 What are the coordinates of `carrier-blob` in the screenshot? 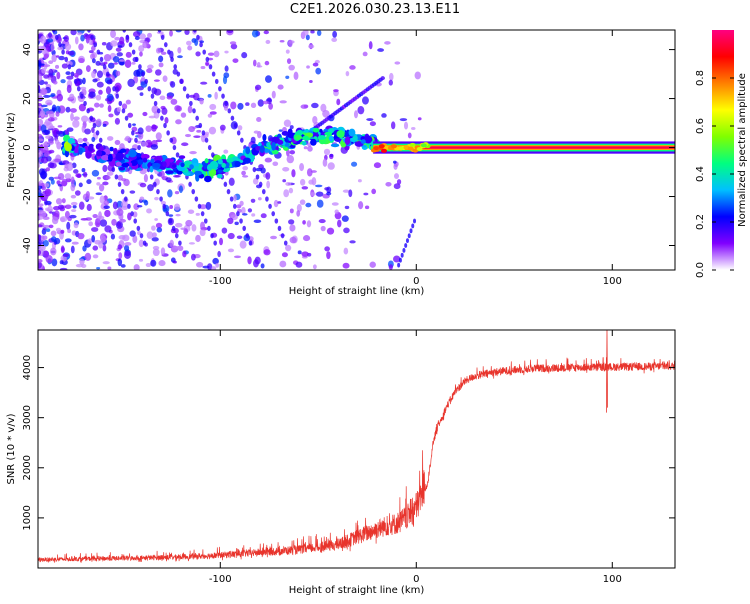 It's located at (376, 148).